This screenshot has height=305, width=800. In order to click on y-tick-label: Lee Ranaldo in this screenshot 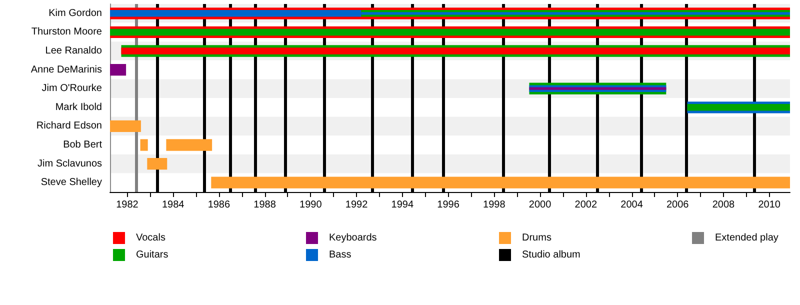, I will do `click(73, 51)`.